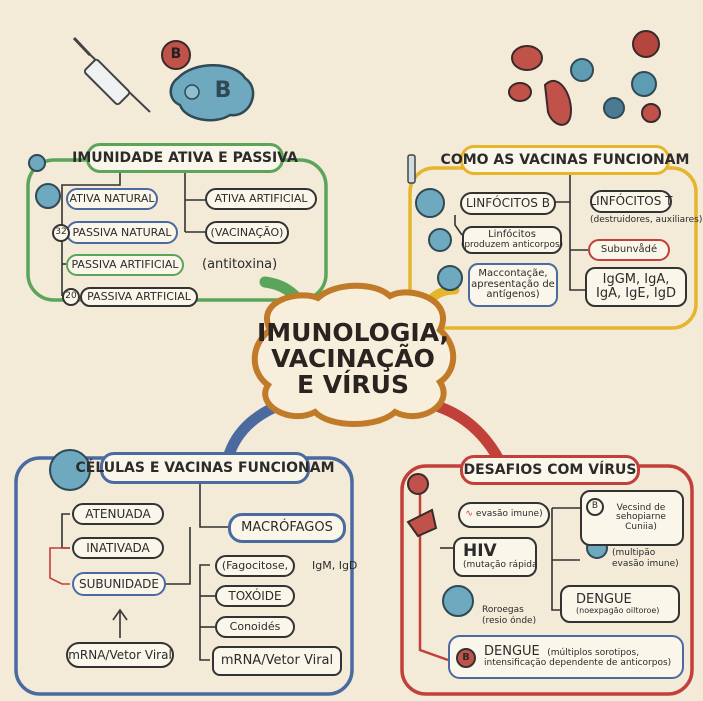 This screenshot has width=703, height=701. I want to click on center-title-line-2: VACINAÇÃO, so click(353, 358).